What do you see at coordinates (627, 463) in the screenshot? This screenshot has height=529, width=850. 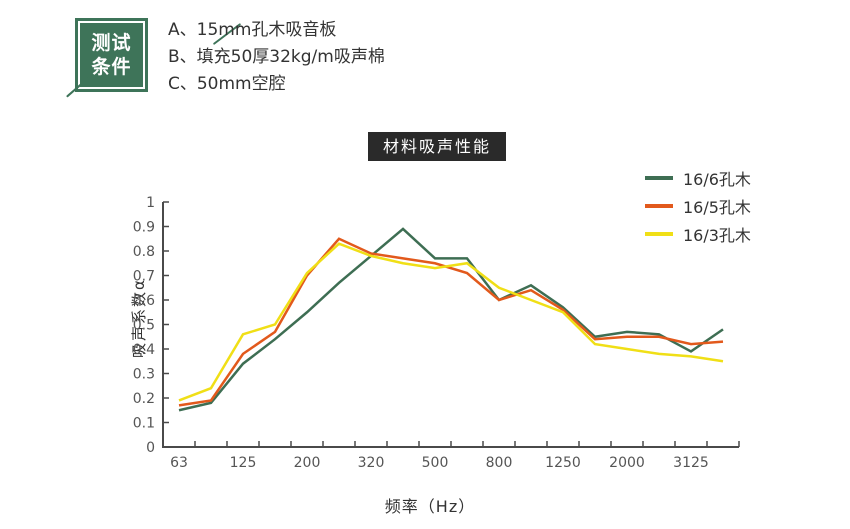 I see `svg-text: 2000` at bounding box center [627, 463].